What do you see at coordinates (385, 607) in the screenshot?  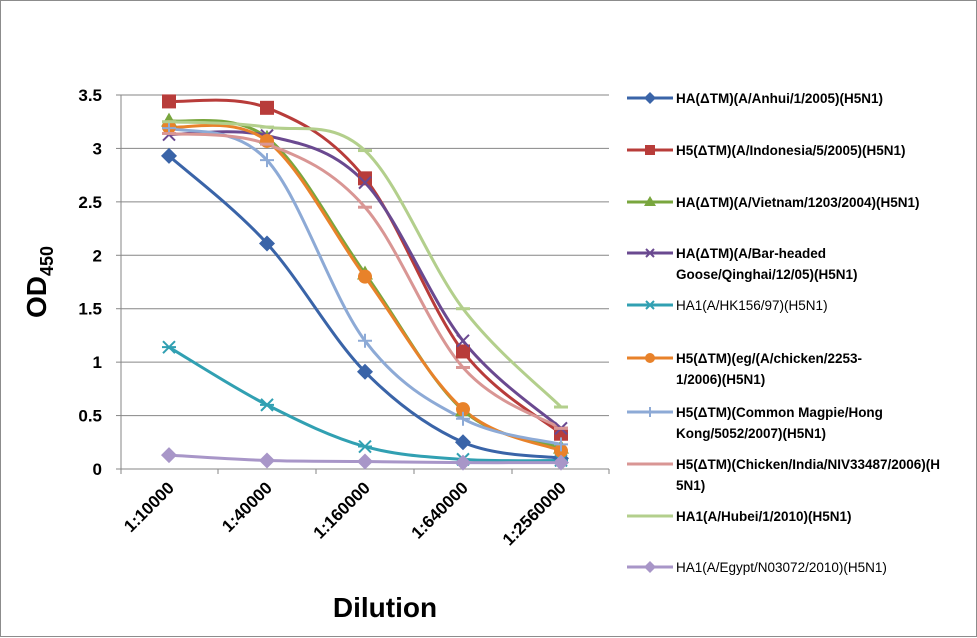 I see `x-axis-title: Dilution` at bounding box center [385, 607].